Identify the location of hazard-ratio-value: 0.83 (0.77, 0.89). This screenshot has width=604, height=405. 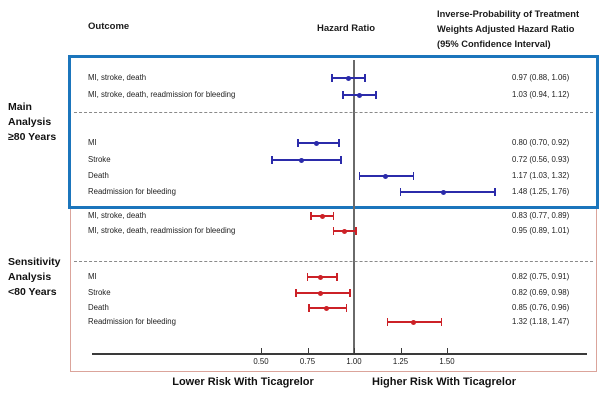
(541, 215).